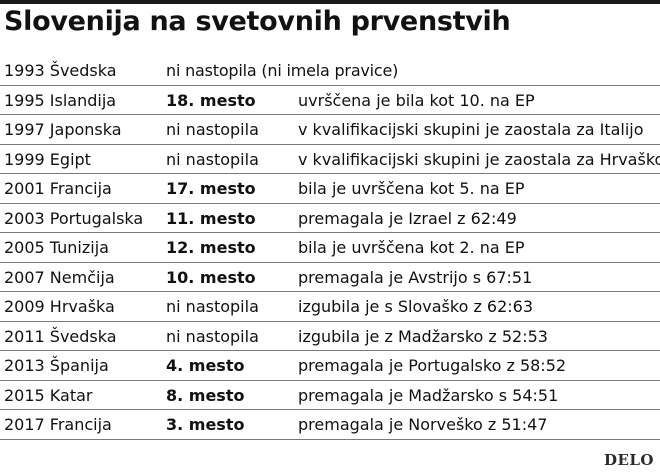 Image resolution: width=660 pixels, height=473 pixels. Describe the element at coordinates (330, 2) in the screenshot. I see `top-rule` at that location.